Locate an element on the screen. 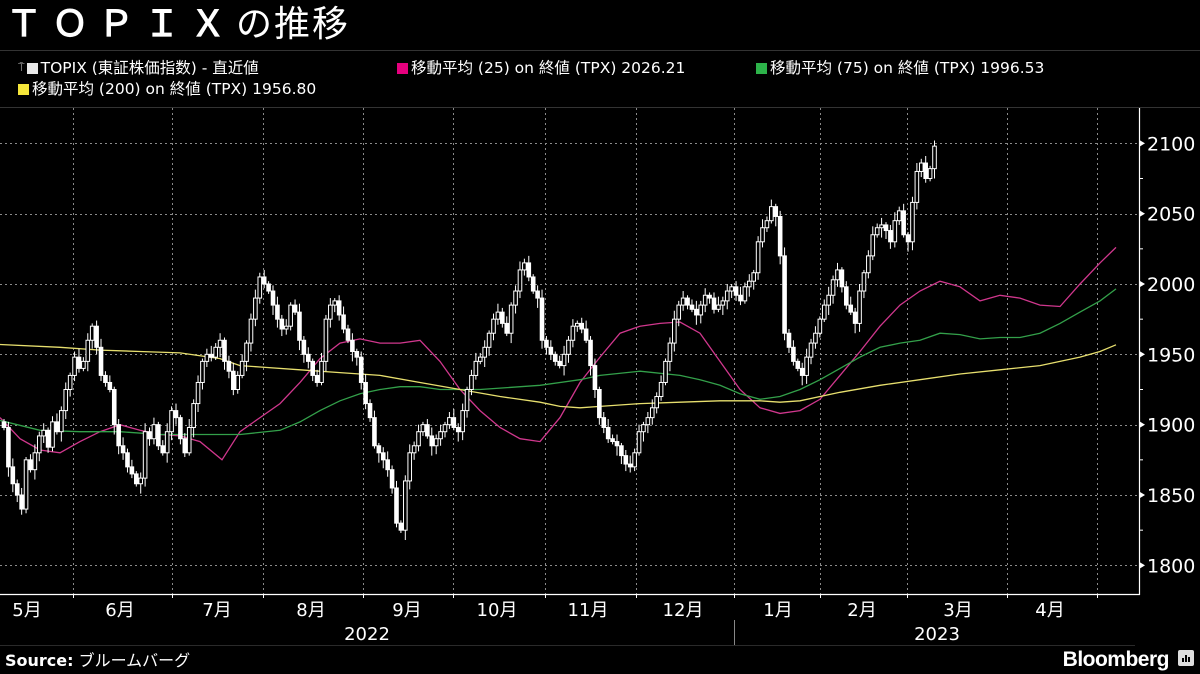  title-latin: ＴＯＰＩＸ is located at coordinates (121, 24).